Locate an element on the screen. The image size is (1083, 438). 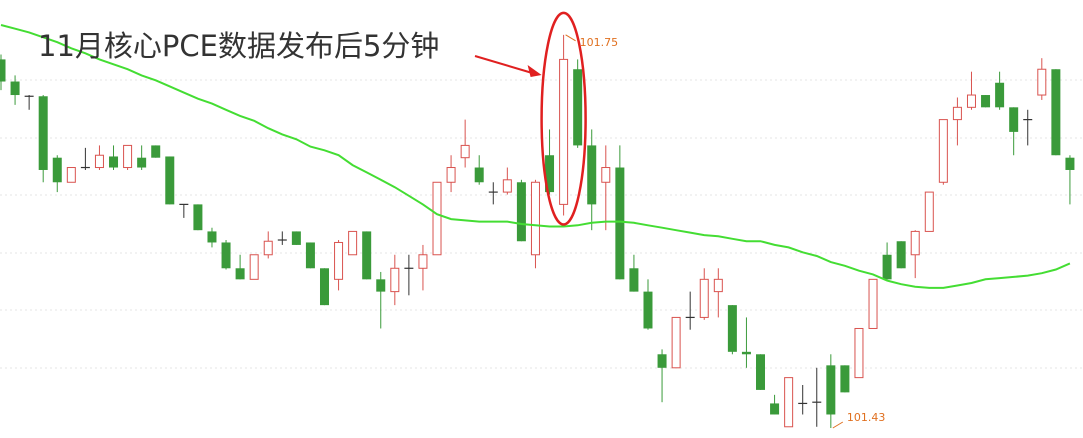
highlight-ellipse is located at coordinates (563, 118).